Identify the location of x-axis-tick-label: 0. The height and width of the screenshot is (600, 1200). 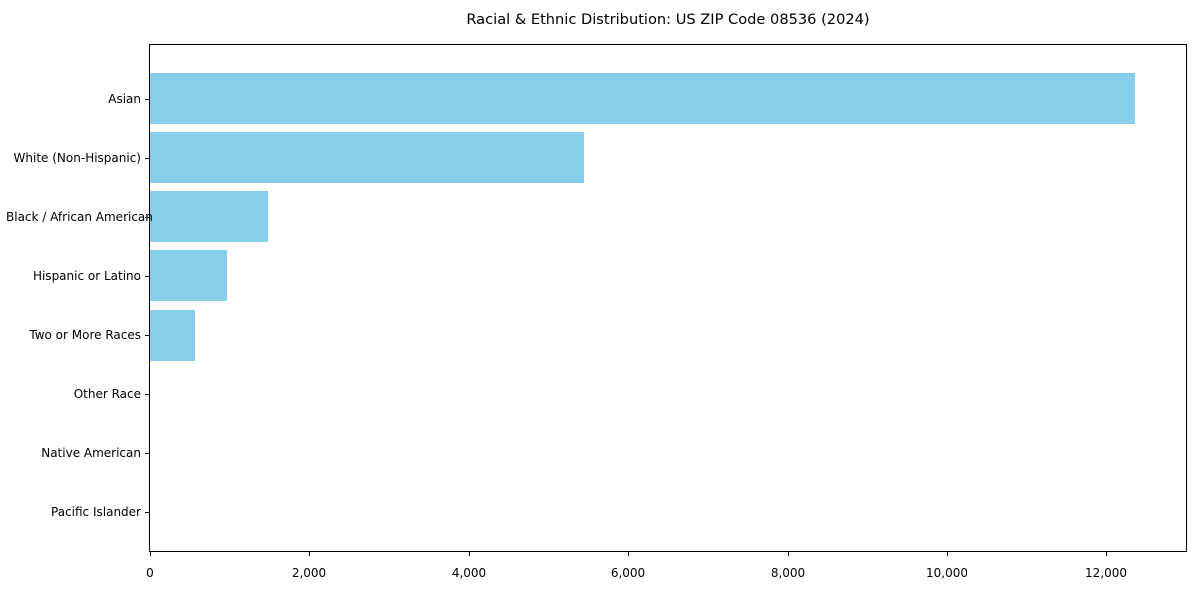
(150, 573).